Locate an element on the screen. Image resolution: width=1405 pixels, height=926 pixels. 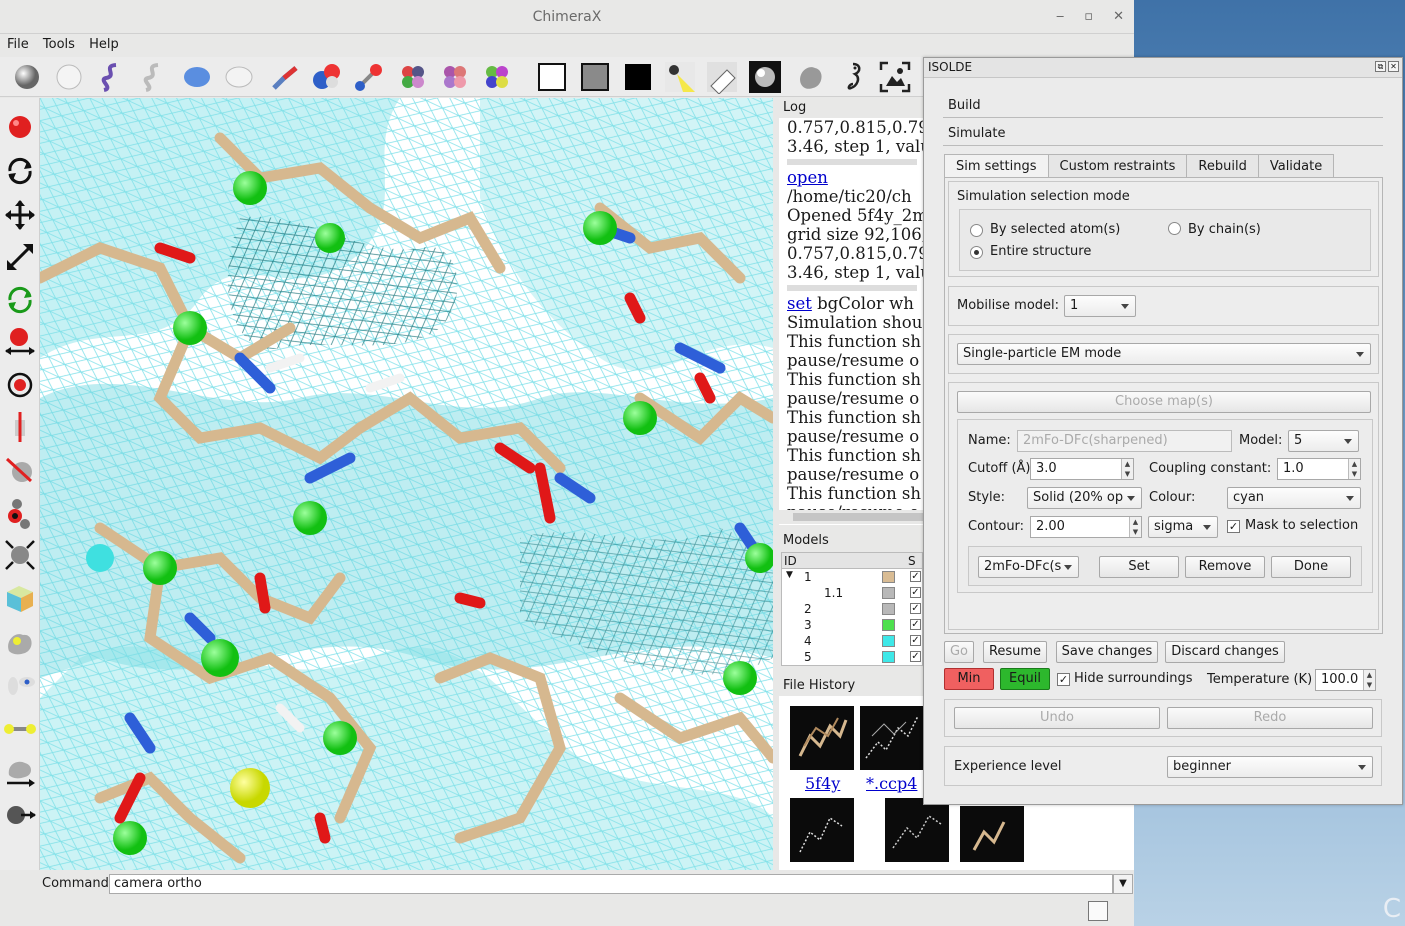
map-name-field: 2mFo-DFc(sharpened) is located at coordinates (1124, 441).